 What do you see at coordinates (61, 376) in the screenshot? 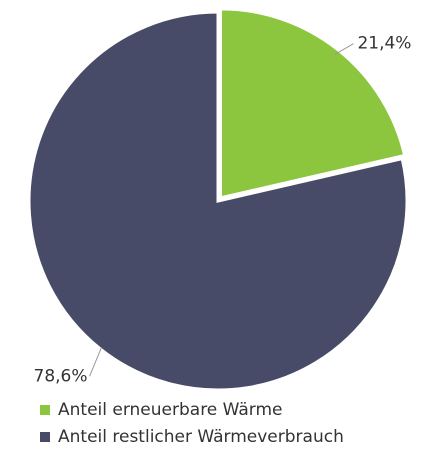
I see `data-label: 78,6%` at bounding box center [61, 376].